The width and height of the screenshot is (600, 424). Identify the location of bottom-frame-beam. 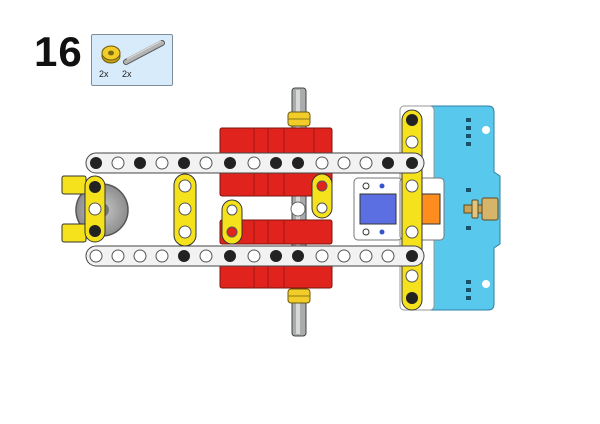
(255, 256).